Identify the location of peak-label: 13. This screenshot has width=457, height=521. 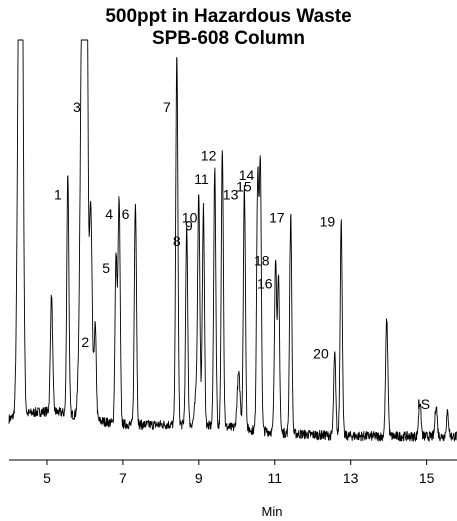
(231, 194).